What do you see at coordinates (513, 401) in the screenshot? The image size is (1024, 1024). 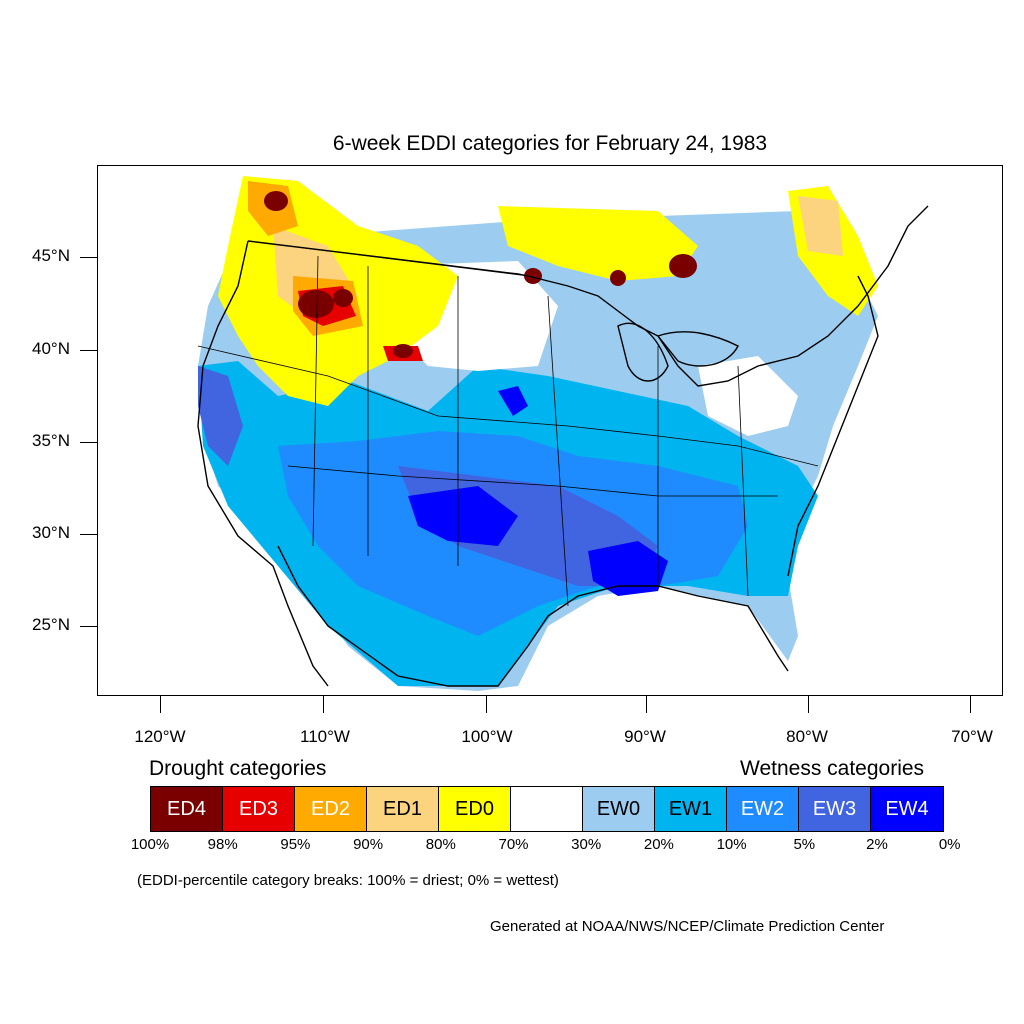 I see `ew4-central` at bounding box center [513, 401].